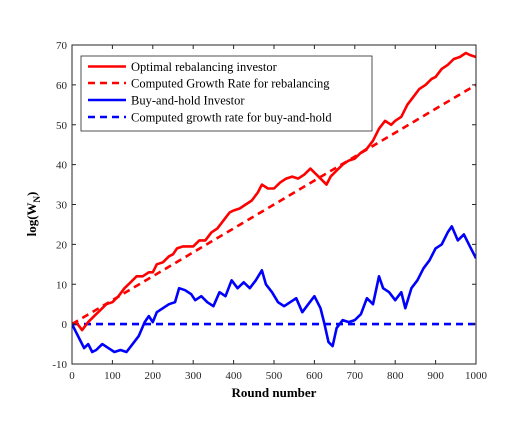 The height and width of the screenshot is (423, 521). Describe the element at coordinates (204, 67) in the screenshot. I see `legend-label-rebalancing: Optimal rebalancing investor` at that location.